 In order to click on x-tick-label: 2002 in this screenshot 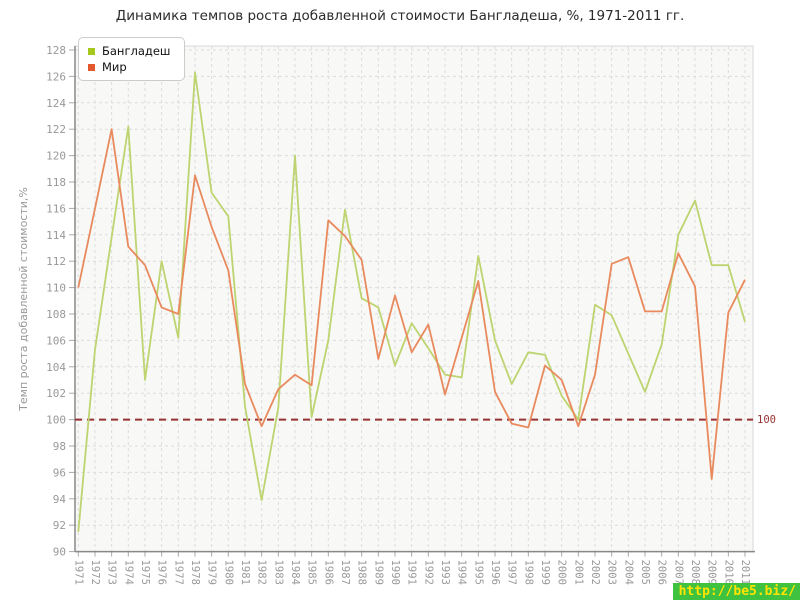, I will do `click(595, 572)`.